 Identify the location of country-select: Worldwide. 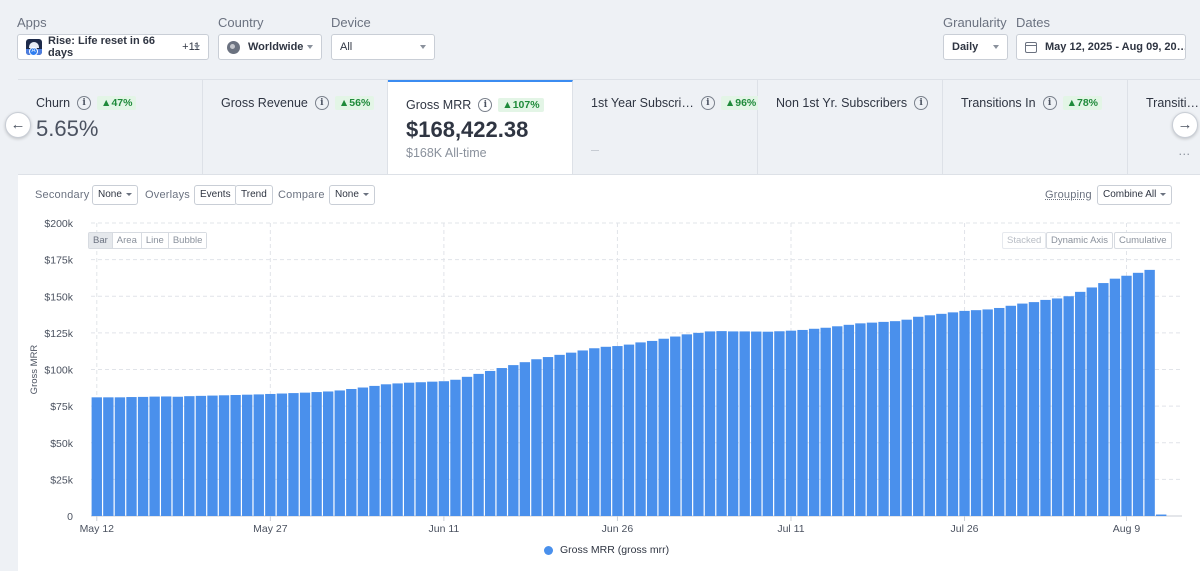
(270, 47).